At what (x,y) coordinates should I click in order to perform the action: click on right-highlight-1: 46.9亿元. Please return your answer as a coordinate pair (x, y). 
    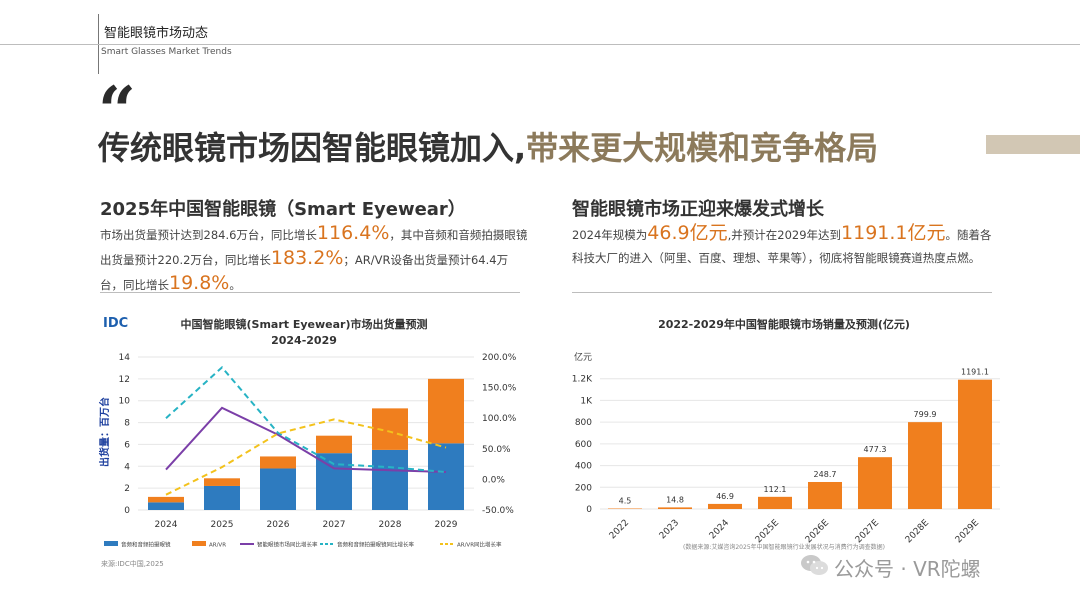
    Looking at the image, I should click on (687, 233).